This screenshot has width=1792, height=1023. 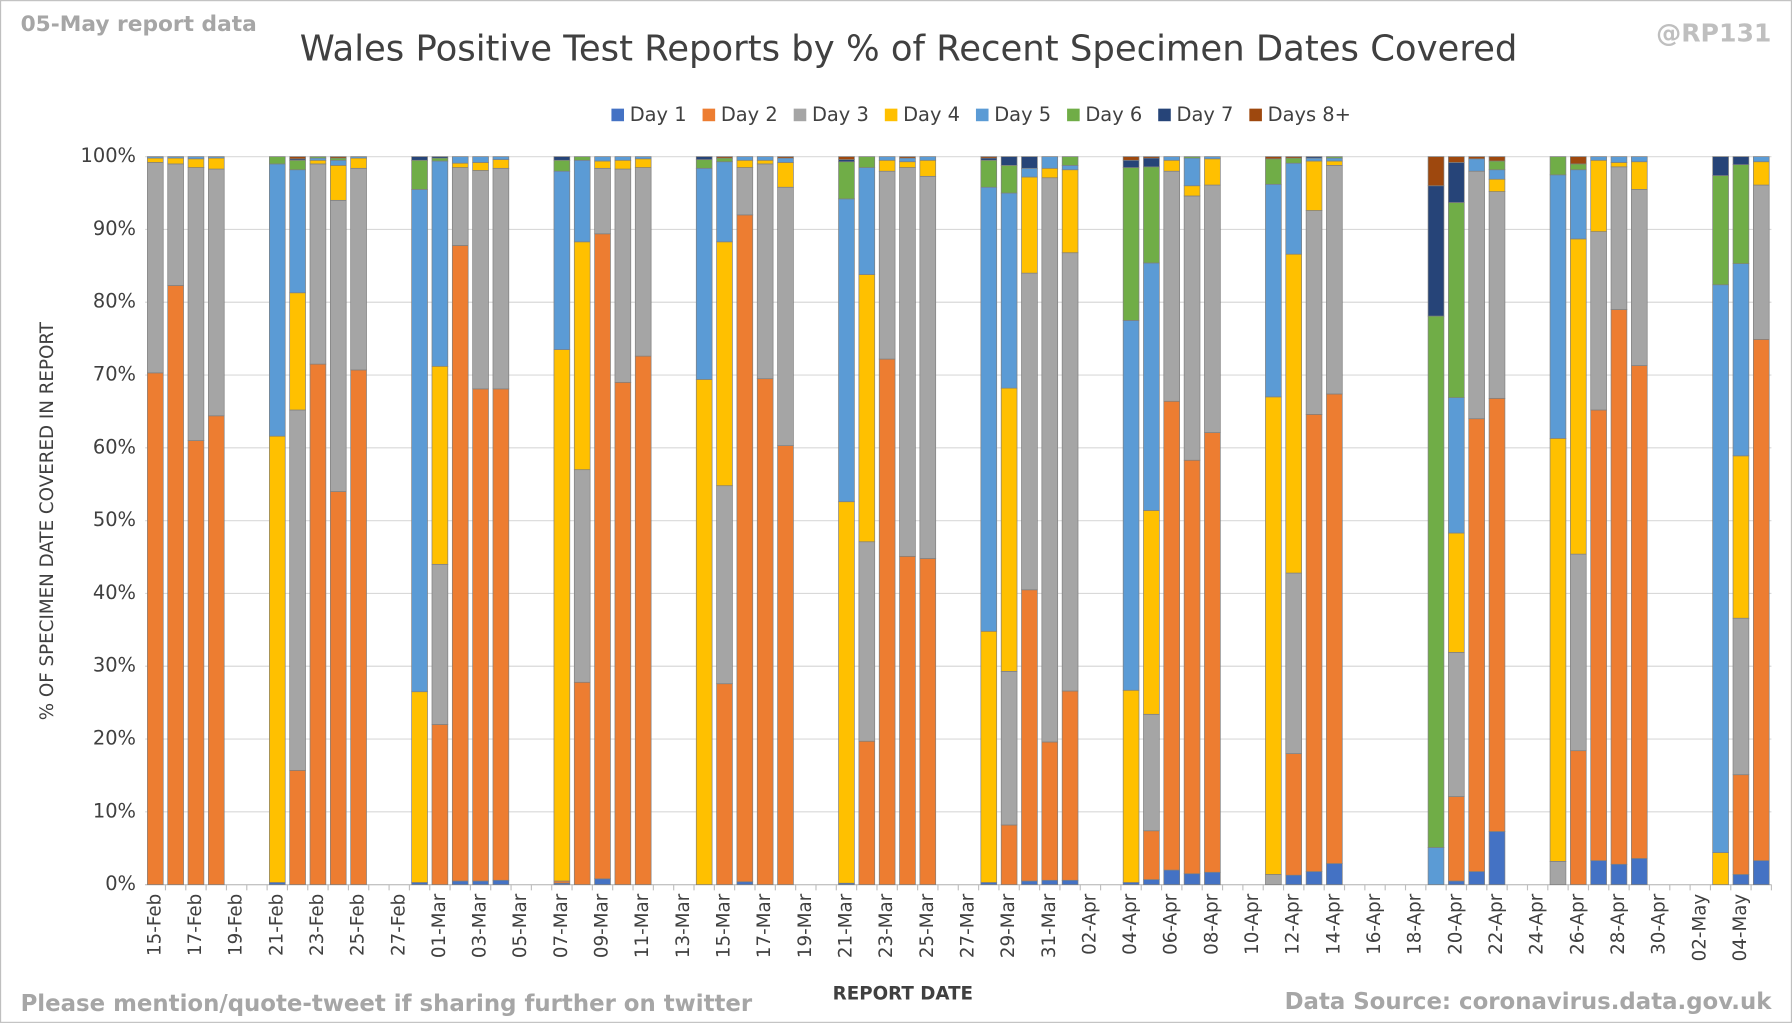 I want to click on x-tick-label: 30-Apr, so click(x=1659, y=924).